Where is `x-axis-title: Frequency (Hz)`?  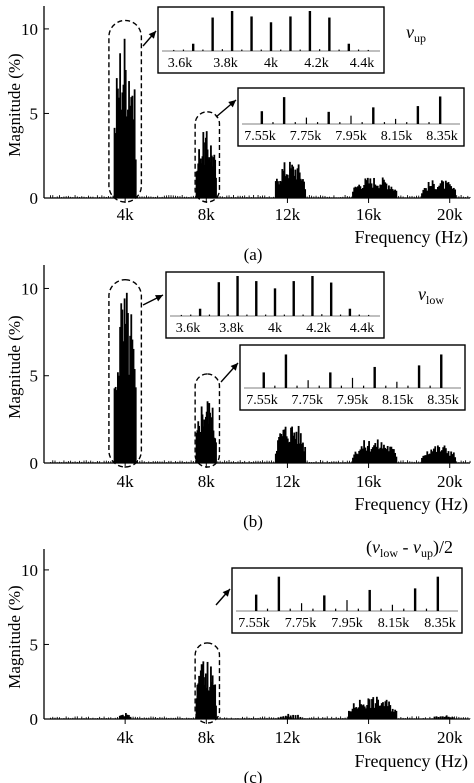
x-axis-title: Frequency (Hz) is located at coordinates (411, 504).